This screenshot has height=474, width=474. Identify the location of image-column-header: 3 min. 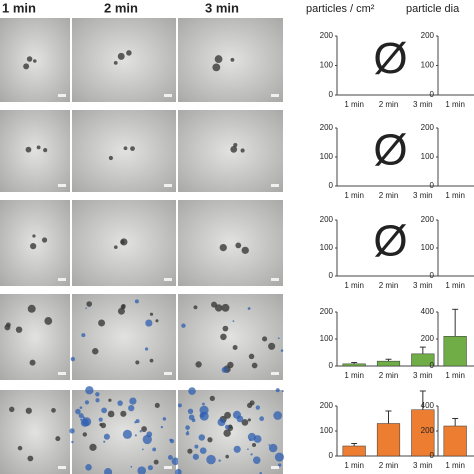
(222, 7).